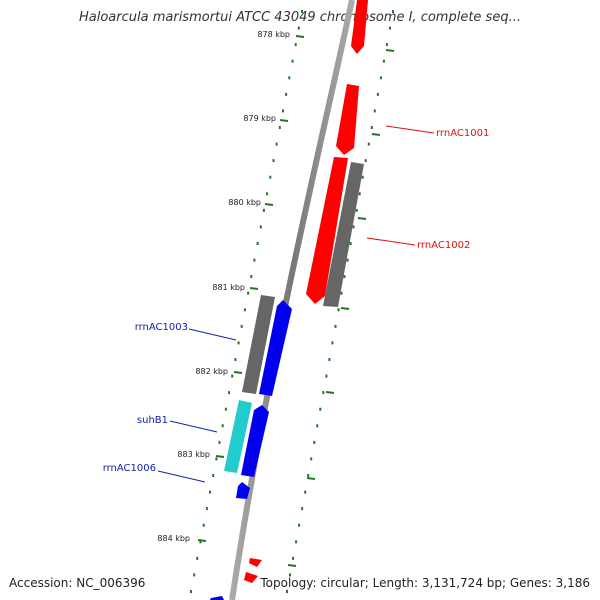  What do you see at coordinates (161, 327) in the screenshot?
I see `gene-label: rrnAC1003` at bounding box center [161, 327].